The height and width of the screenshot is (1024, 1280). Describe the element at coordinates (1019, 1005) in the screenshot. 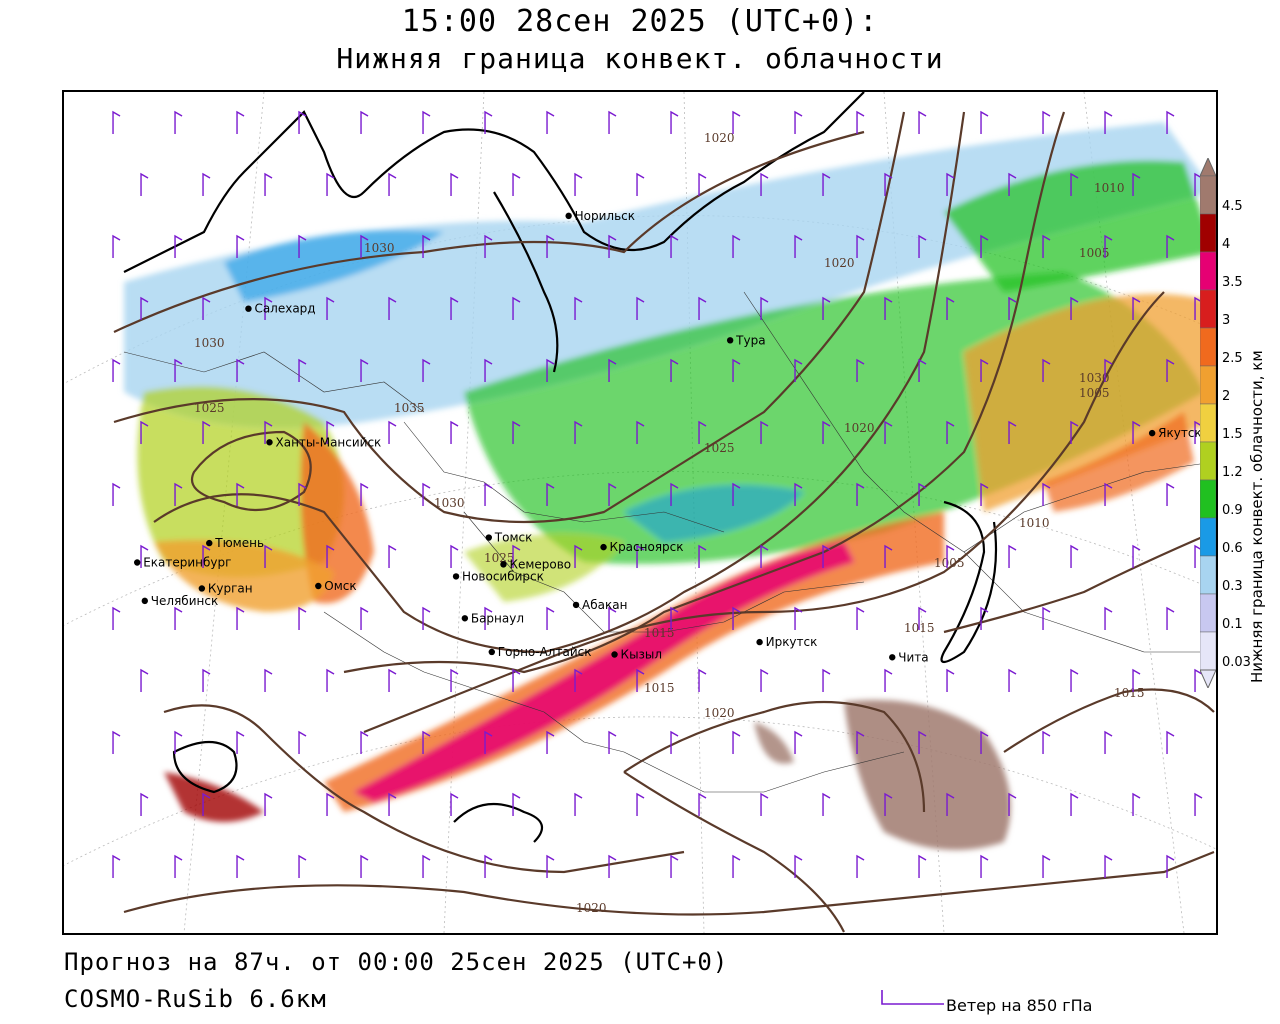

I see `wind-legend-label: Ветер на 850 гПа` at that location.